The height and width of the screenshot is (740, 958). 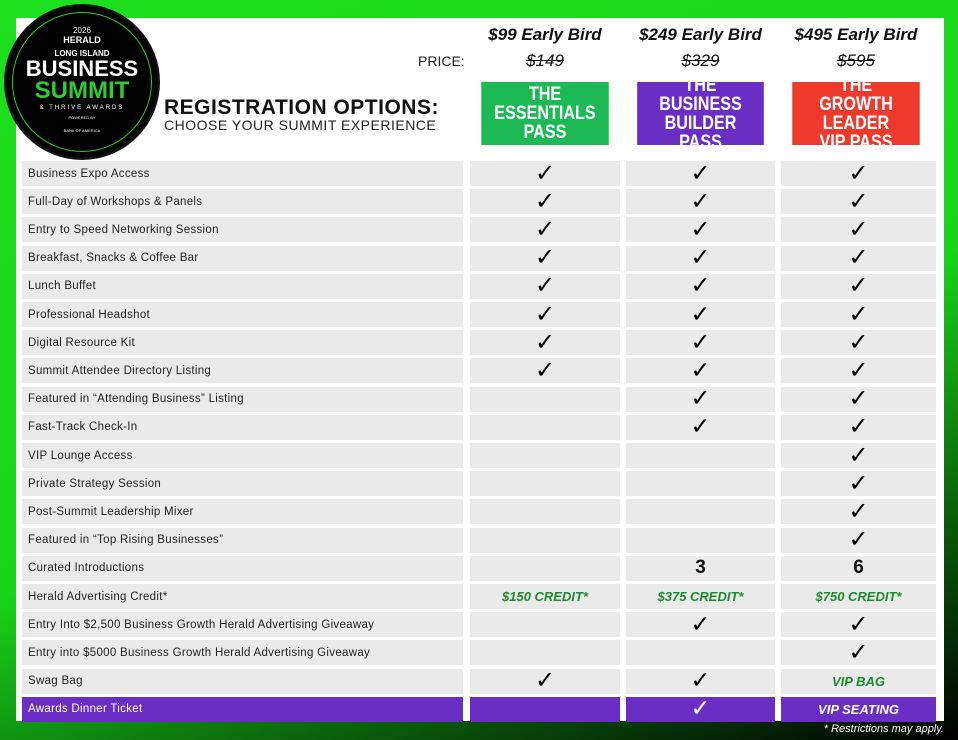 What do you see at coordinates (242, 371) in the screenshot?
I see `feature-label: Summit Attendee Directory Listing` at bounding box center [242, 371].